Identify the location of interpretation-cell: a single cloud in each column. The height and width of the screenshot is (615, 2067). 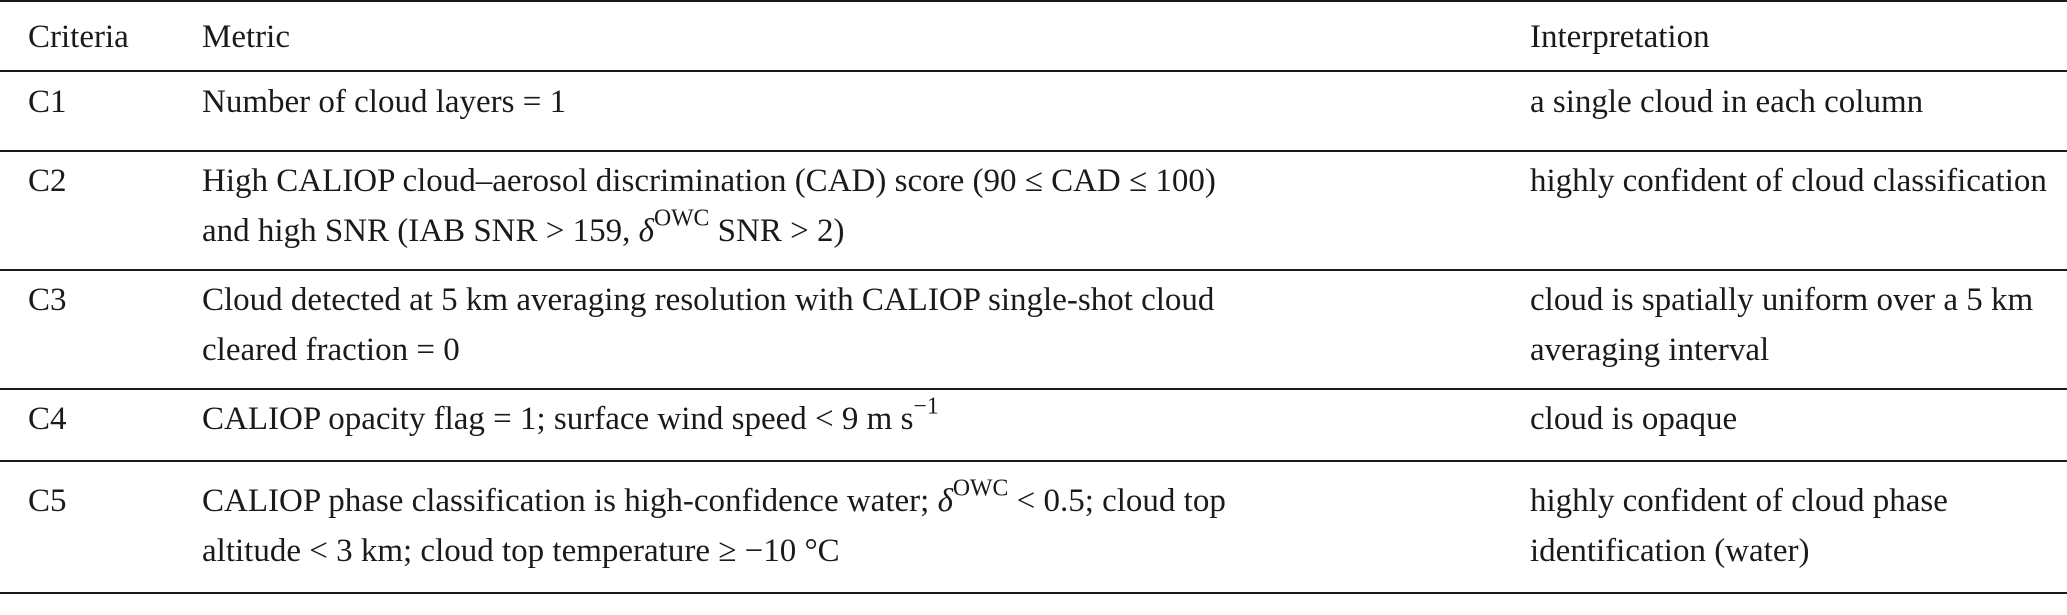
(1798, 111).